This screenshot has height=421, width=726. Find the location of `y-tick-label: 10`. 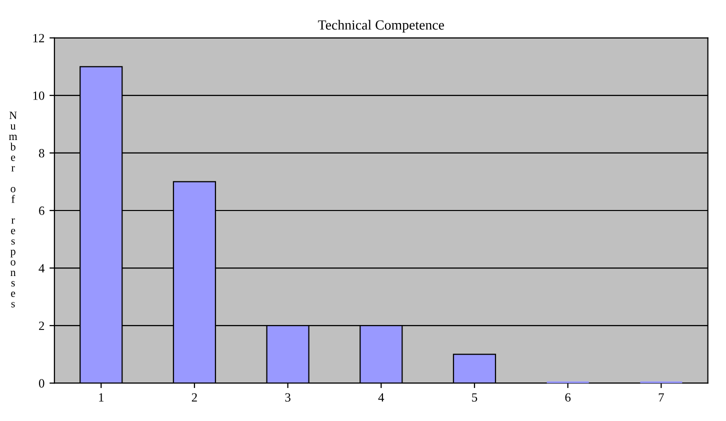

y-tick-label: 10 is located at coordinates (38, 95).